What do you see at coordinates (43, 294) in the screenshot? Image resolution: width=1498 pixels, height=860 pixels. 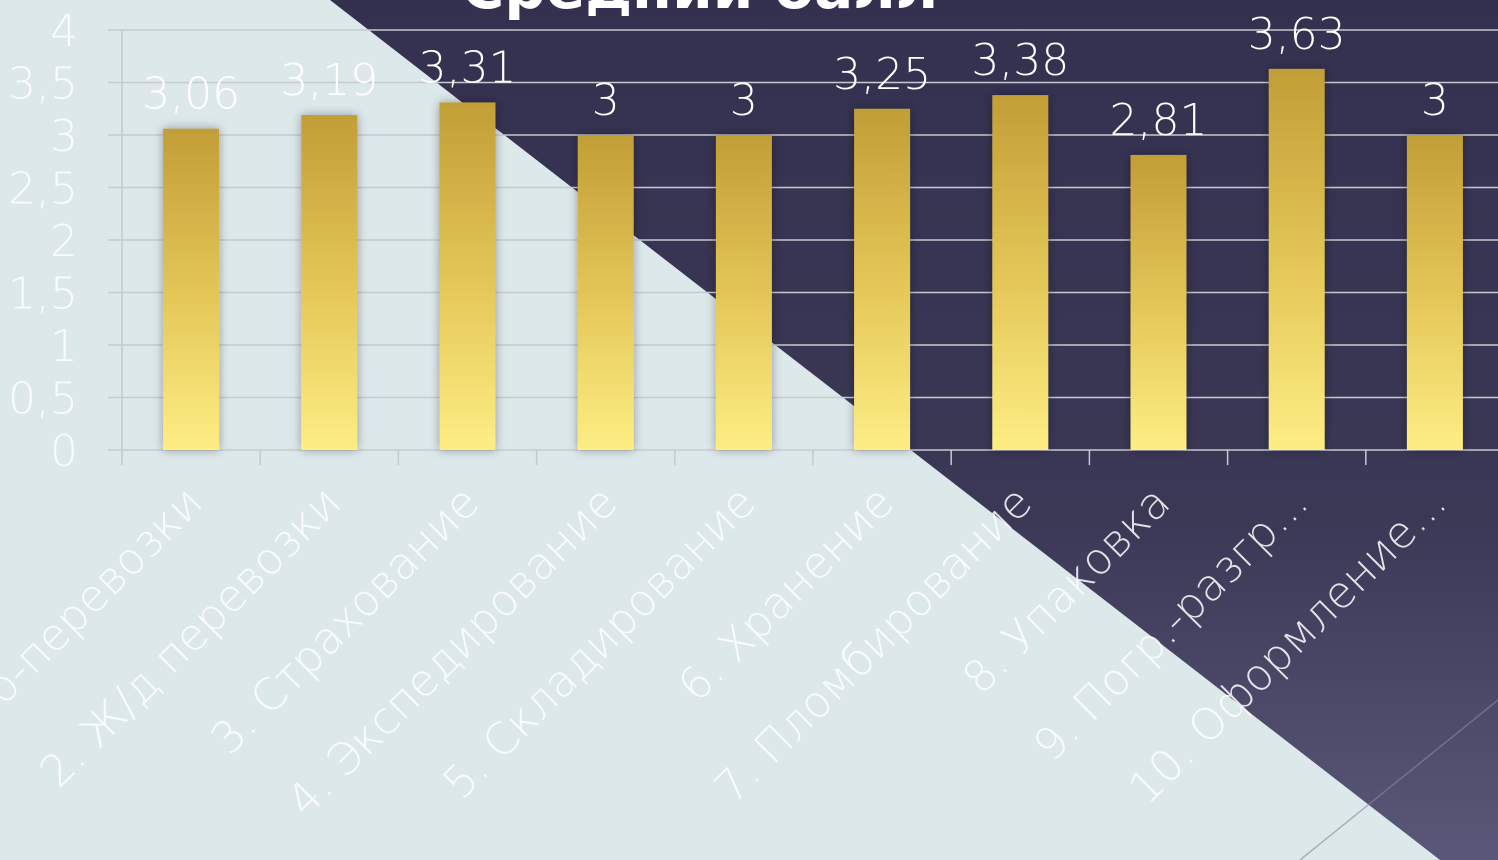 I see `y-tick-label: 1,5` at bounding box center [43, 294].